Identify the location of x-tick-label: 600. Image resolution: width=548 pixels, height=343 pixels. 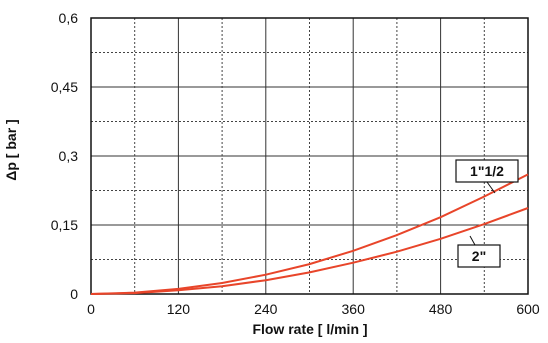
(528, 309).